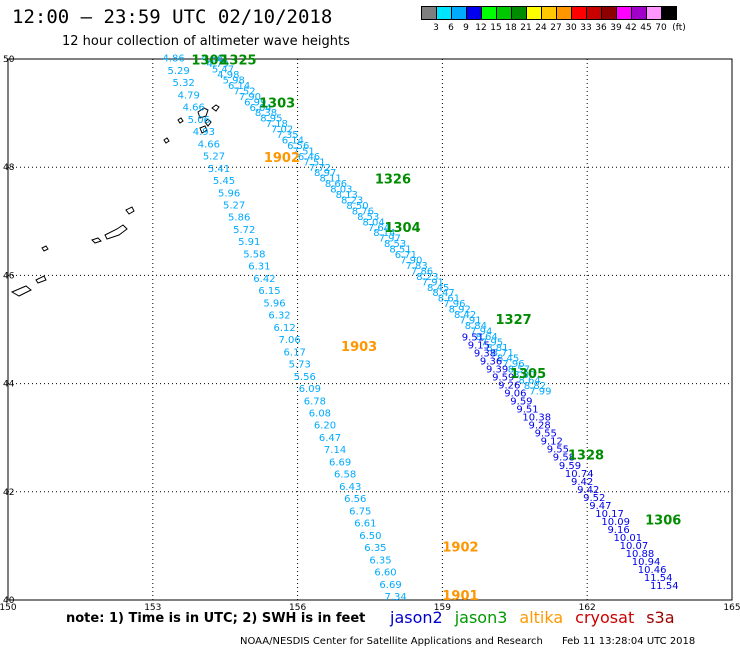 The width and height of the screenshot is (740, 650). Describe the element at coordinates (9, 385) in the screenshot. I see `lat-tick-label: 44` at that location.